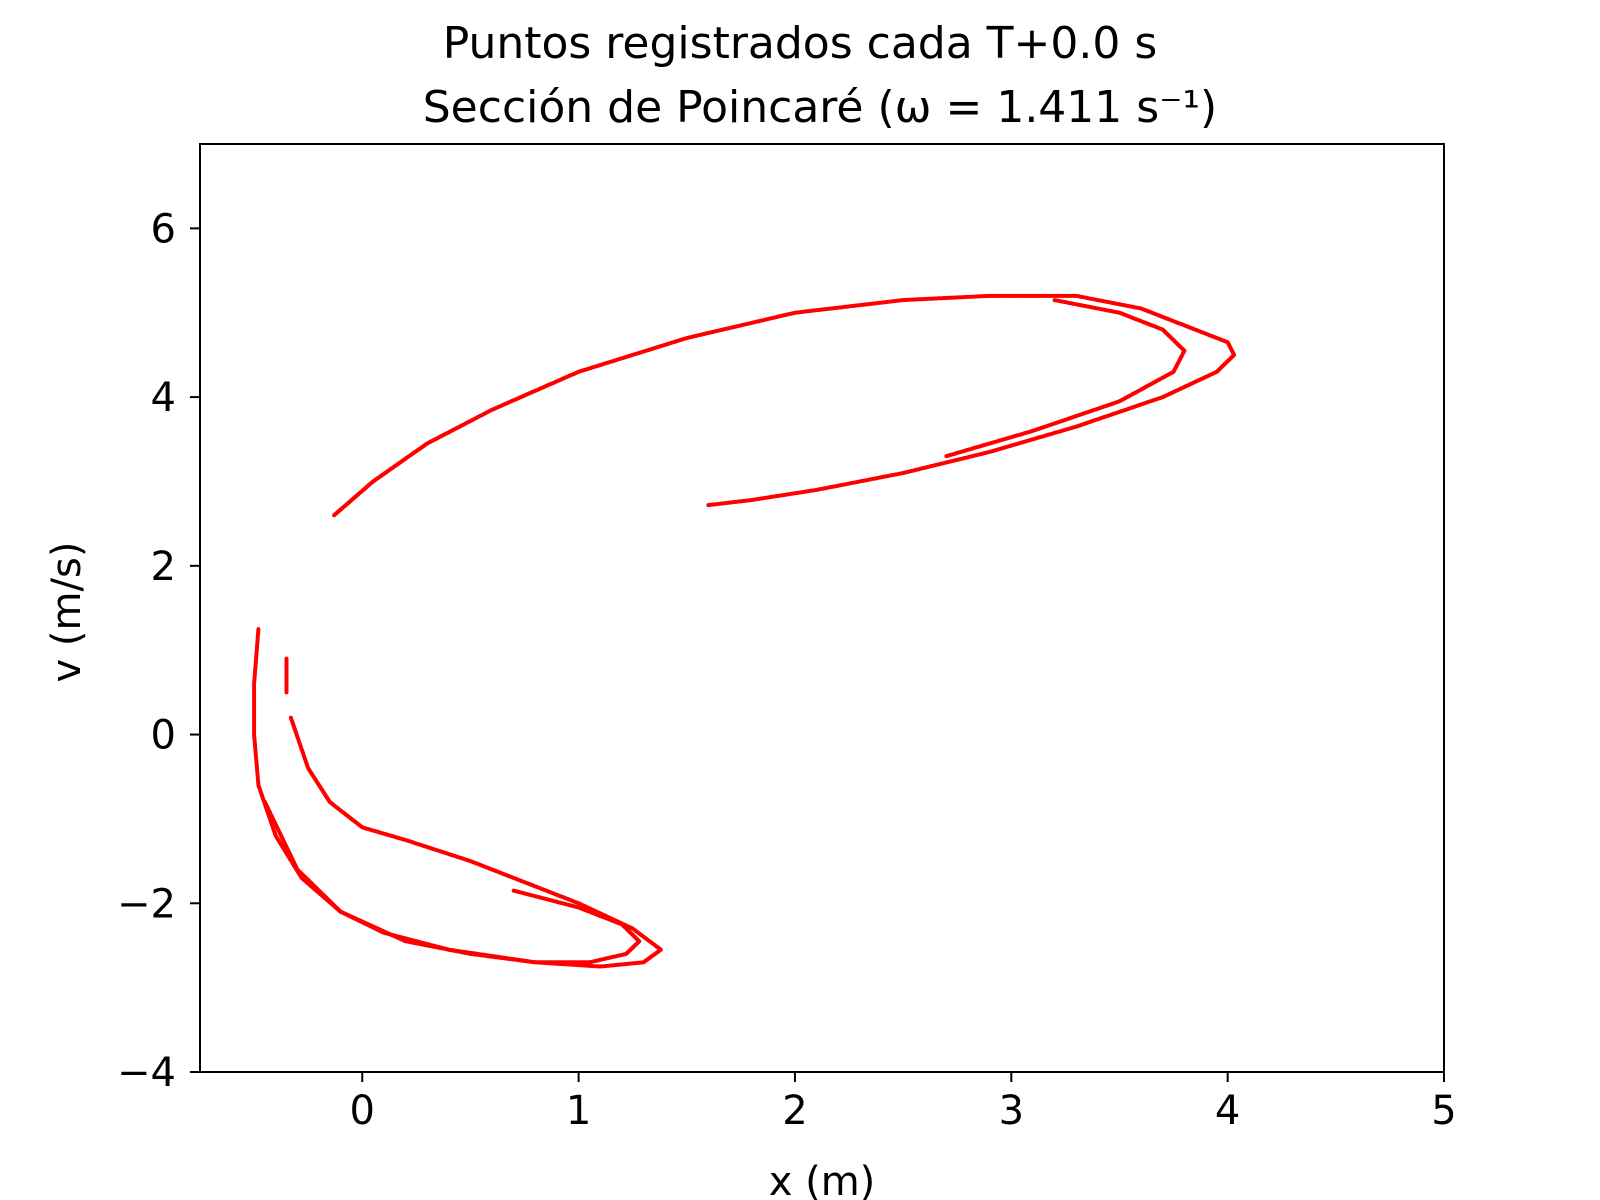 This screenshot has width=1600, height=1200. What do you see at coordinates (146, 1073) in the screenshot?
I see `y-tick-label: −4` at bounding box center [146, 1073].